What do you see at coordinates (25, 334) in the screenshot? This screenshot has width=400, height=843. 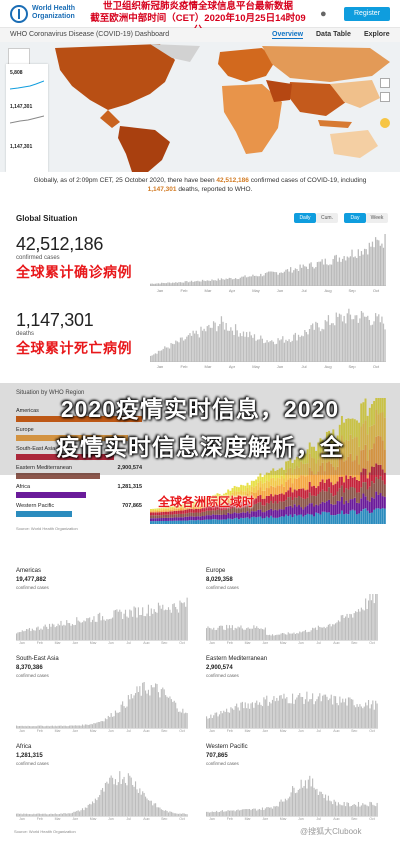 I see `global-deaths-label: deaths` at bounding box center [25, 334].